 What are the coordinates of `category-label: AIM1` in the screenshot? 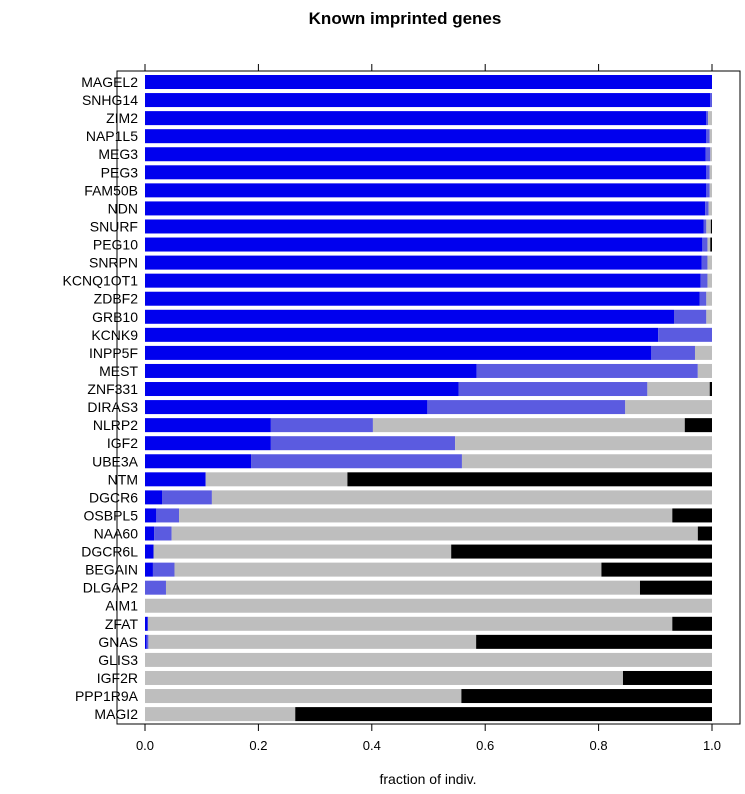 It's located at (121, 606).